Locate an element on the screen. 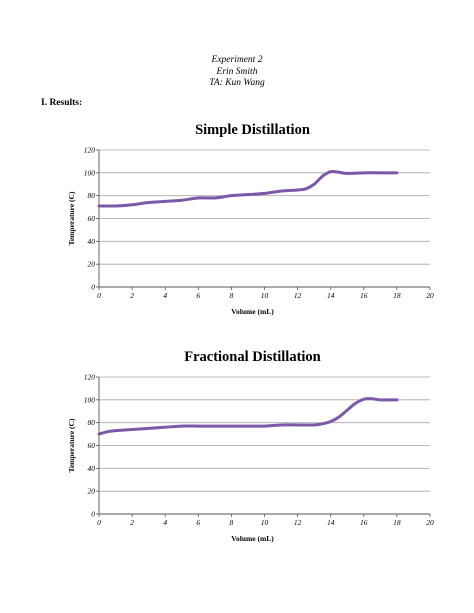 Image resolution: width=474 pixels, height=613 pixels. chart-title: Fractional Distillation is located at coordinates (252, 357).